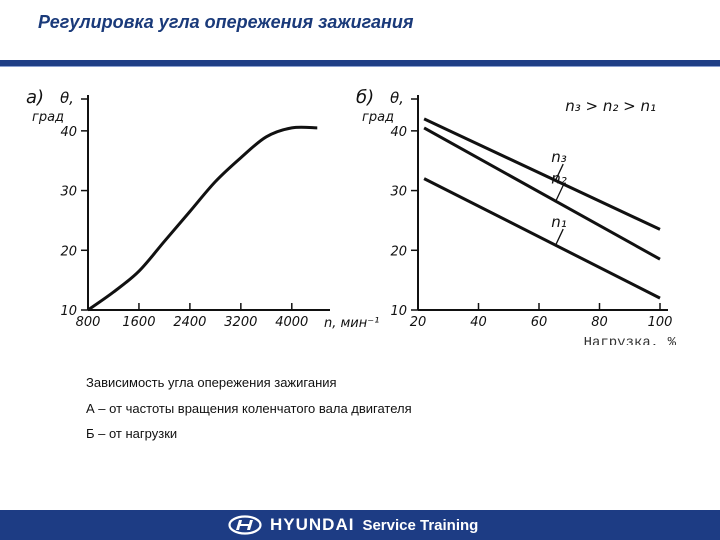  Describe the element at coordinates (599, 322) in the screenshot. I see `panel-b-x-tick-label: 80` at that location.